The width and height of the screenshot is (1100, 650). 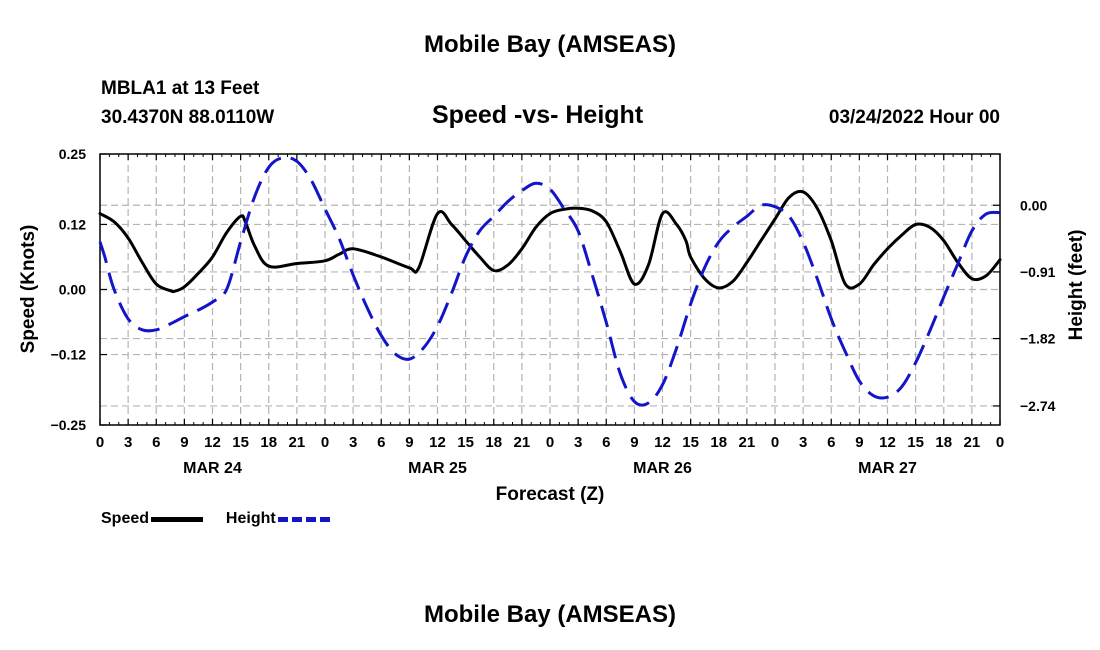 What do you see at coordinates (250, 518) in the screenshot?
I see `legend-height-label: Height` at bounding box center [250, 518].